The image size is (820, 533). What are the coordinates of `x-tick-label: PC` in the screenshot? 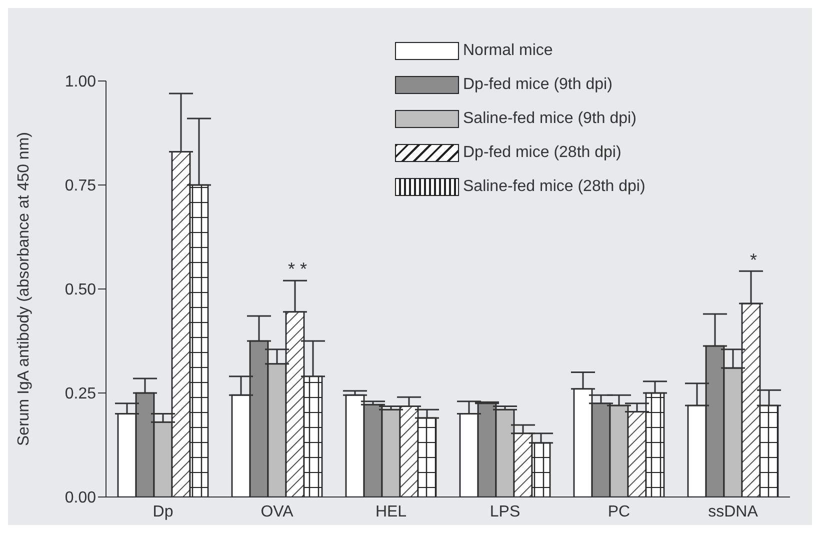 It's located at (619, 511).